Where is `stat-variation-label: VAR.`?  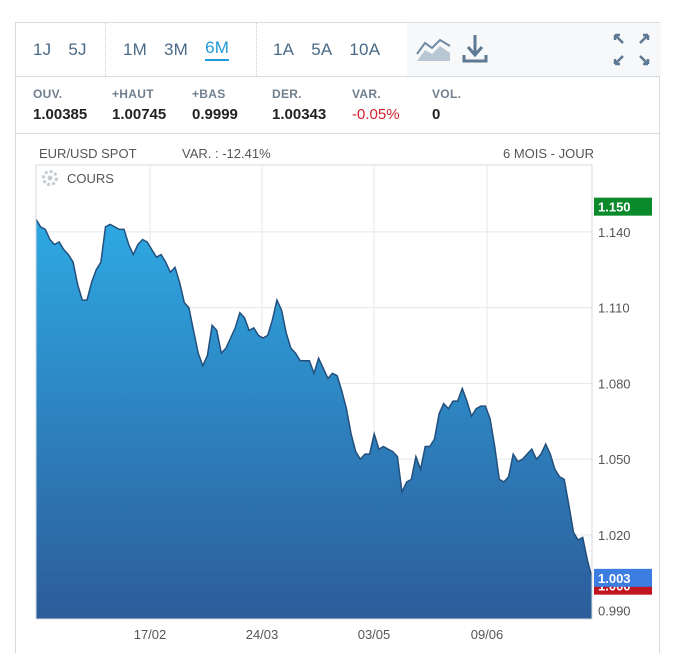
stat-variation-label: VAR. is located at coordinates (366, 94).